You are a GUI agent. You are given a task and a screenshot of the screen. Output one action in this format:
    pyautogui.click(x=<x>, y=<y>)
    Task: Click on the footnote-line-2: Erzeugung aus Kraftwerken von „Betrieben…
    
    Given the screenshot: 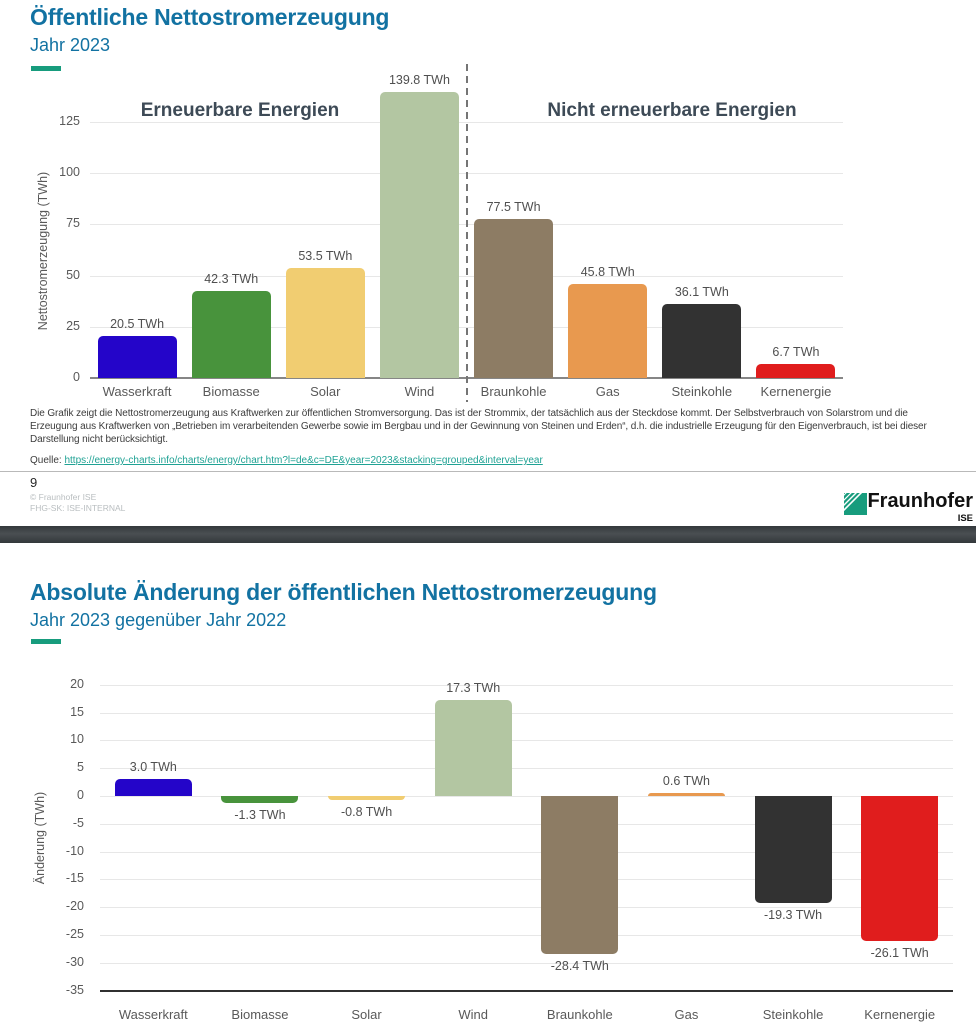 What is the action you would take?
    pyautogui.click(x=478, y=426)
    